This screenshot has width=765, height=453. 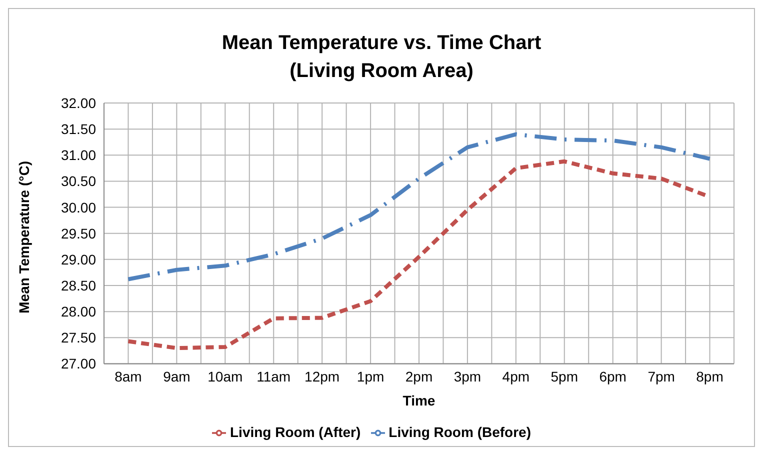 I want to click on y-tick-label: 29.00, so click(x=78, y=259).